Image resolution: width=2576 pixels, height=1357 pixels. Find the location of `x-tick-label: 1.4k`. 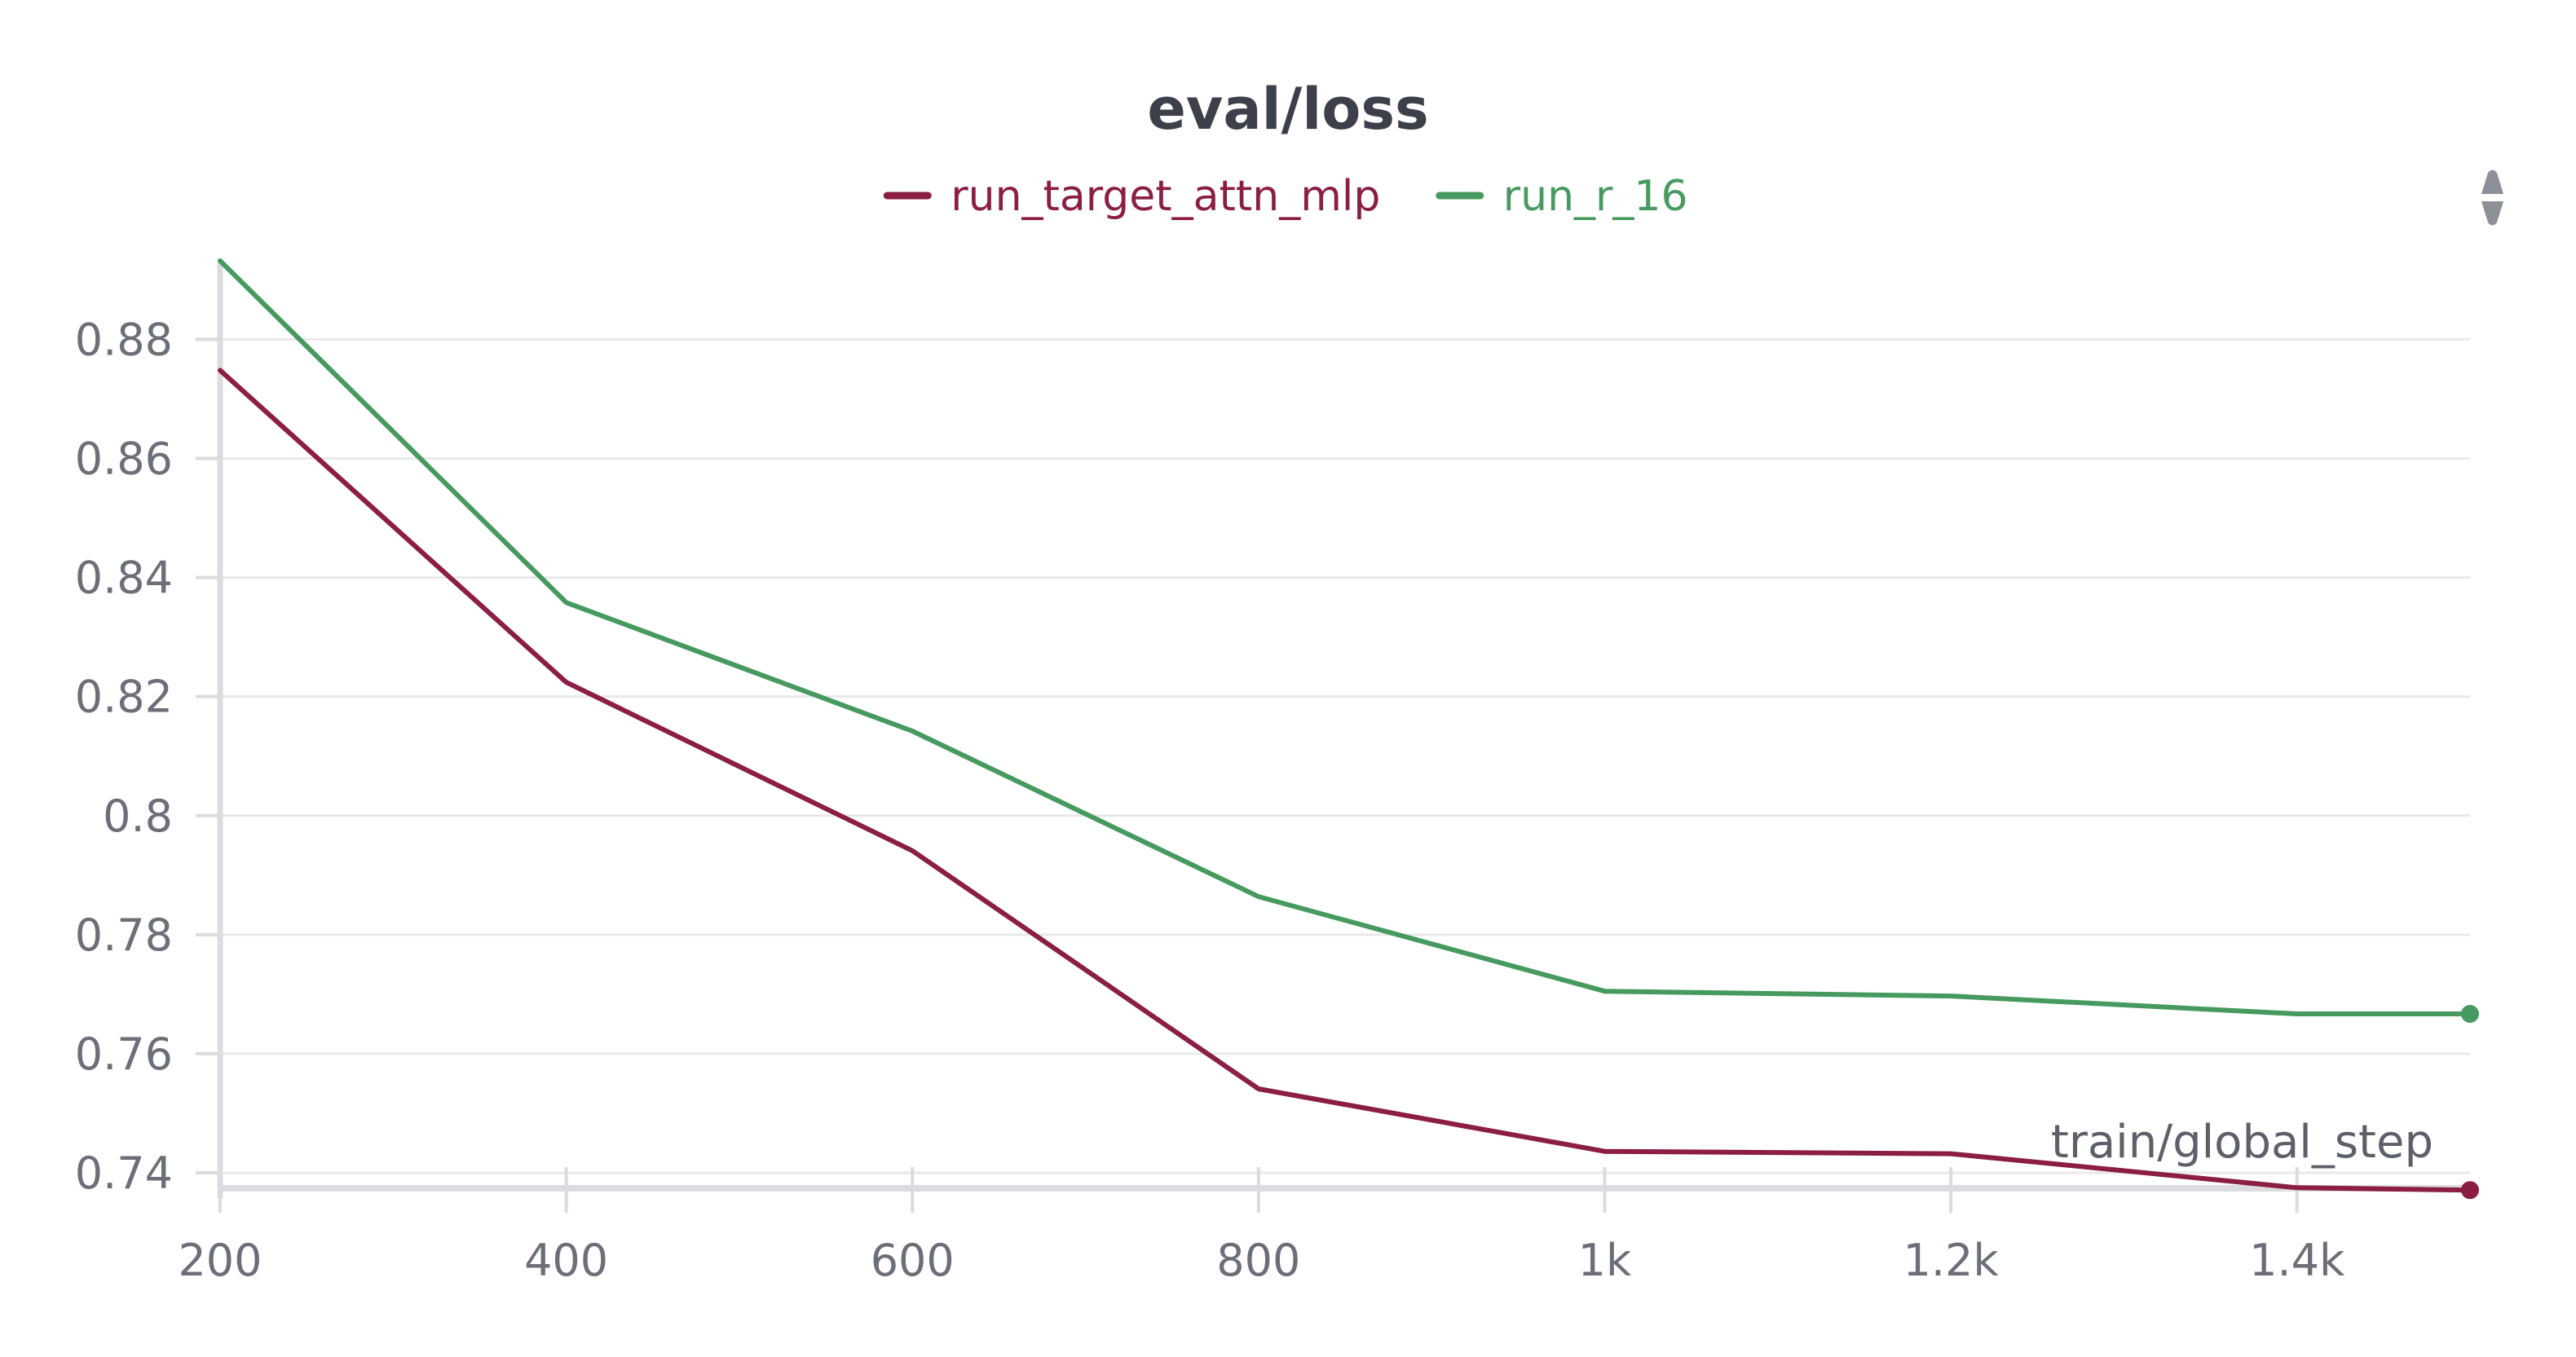

x-tick-label: 1.4k is located at coordinates (2297, 1260).